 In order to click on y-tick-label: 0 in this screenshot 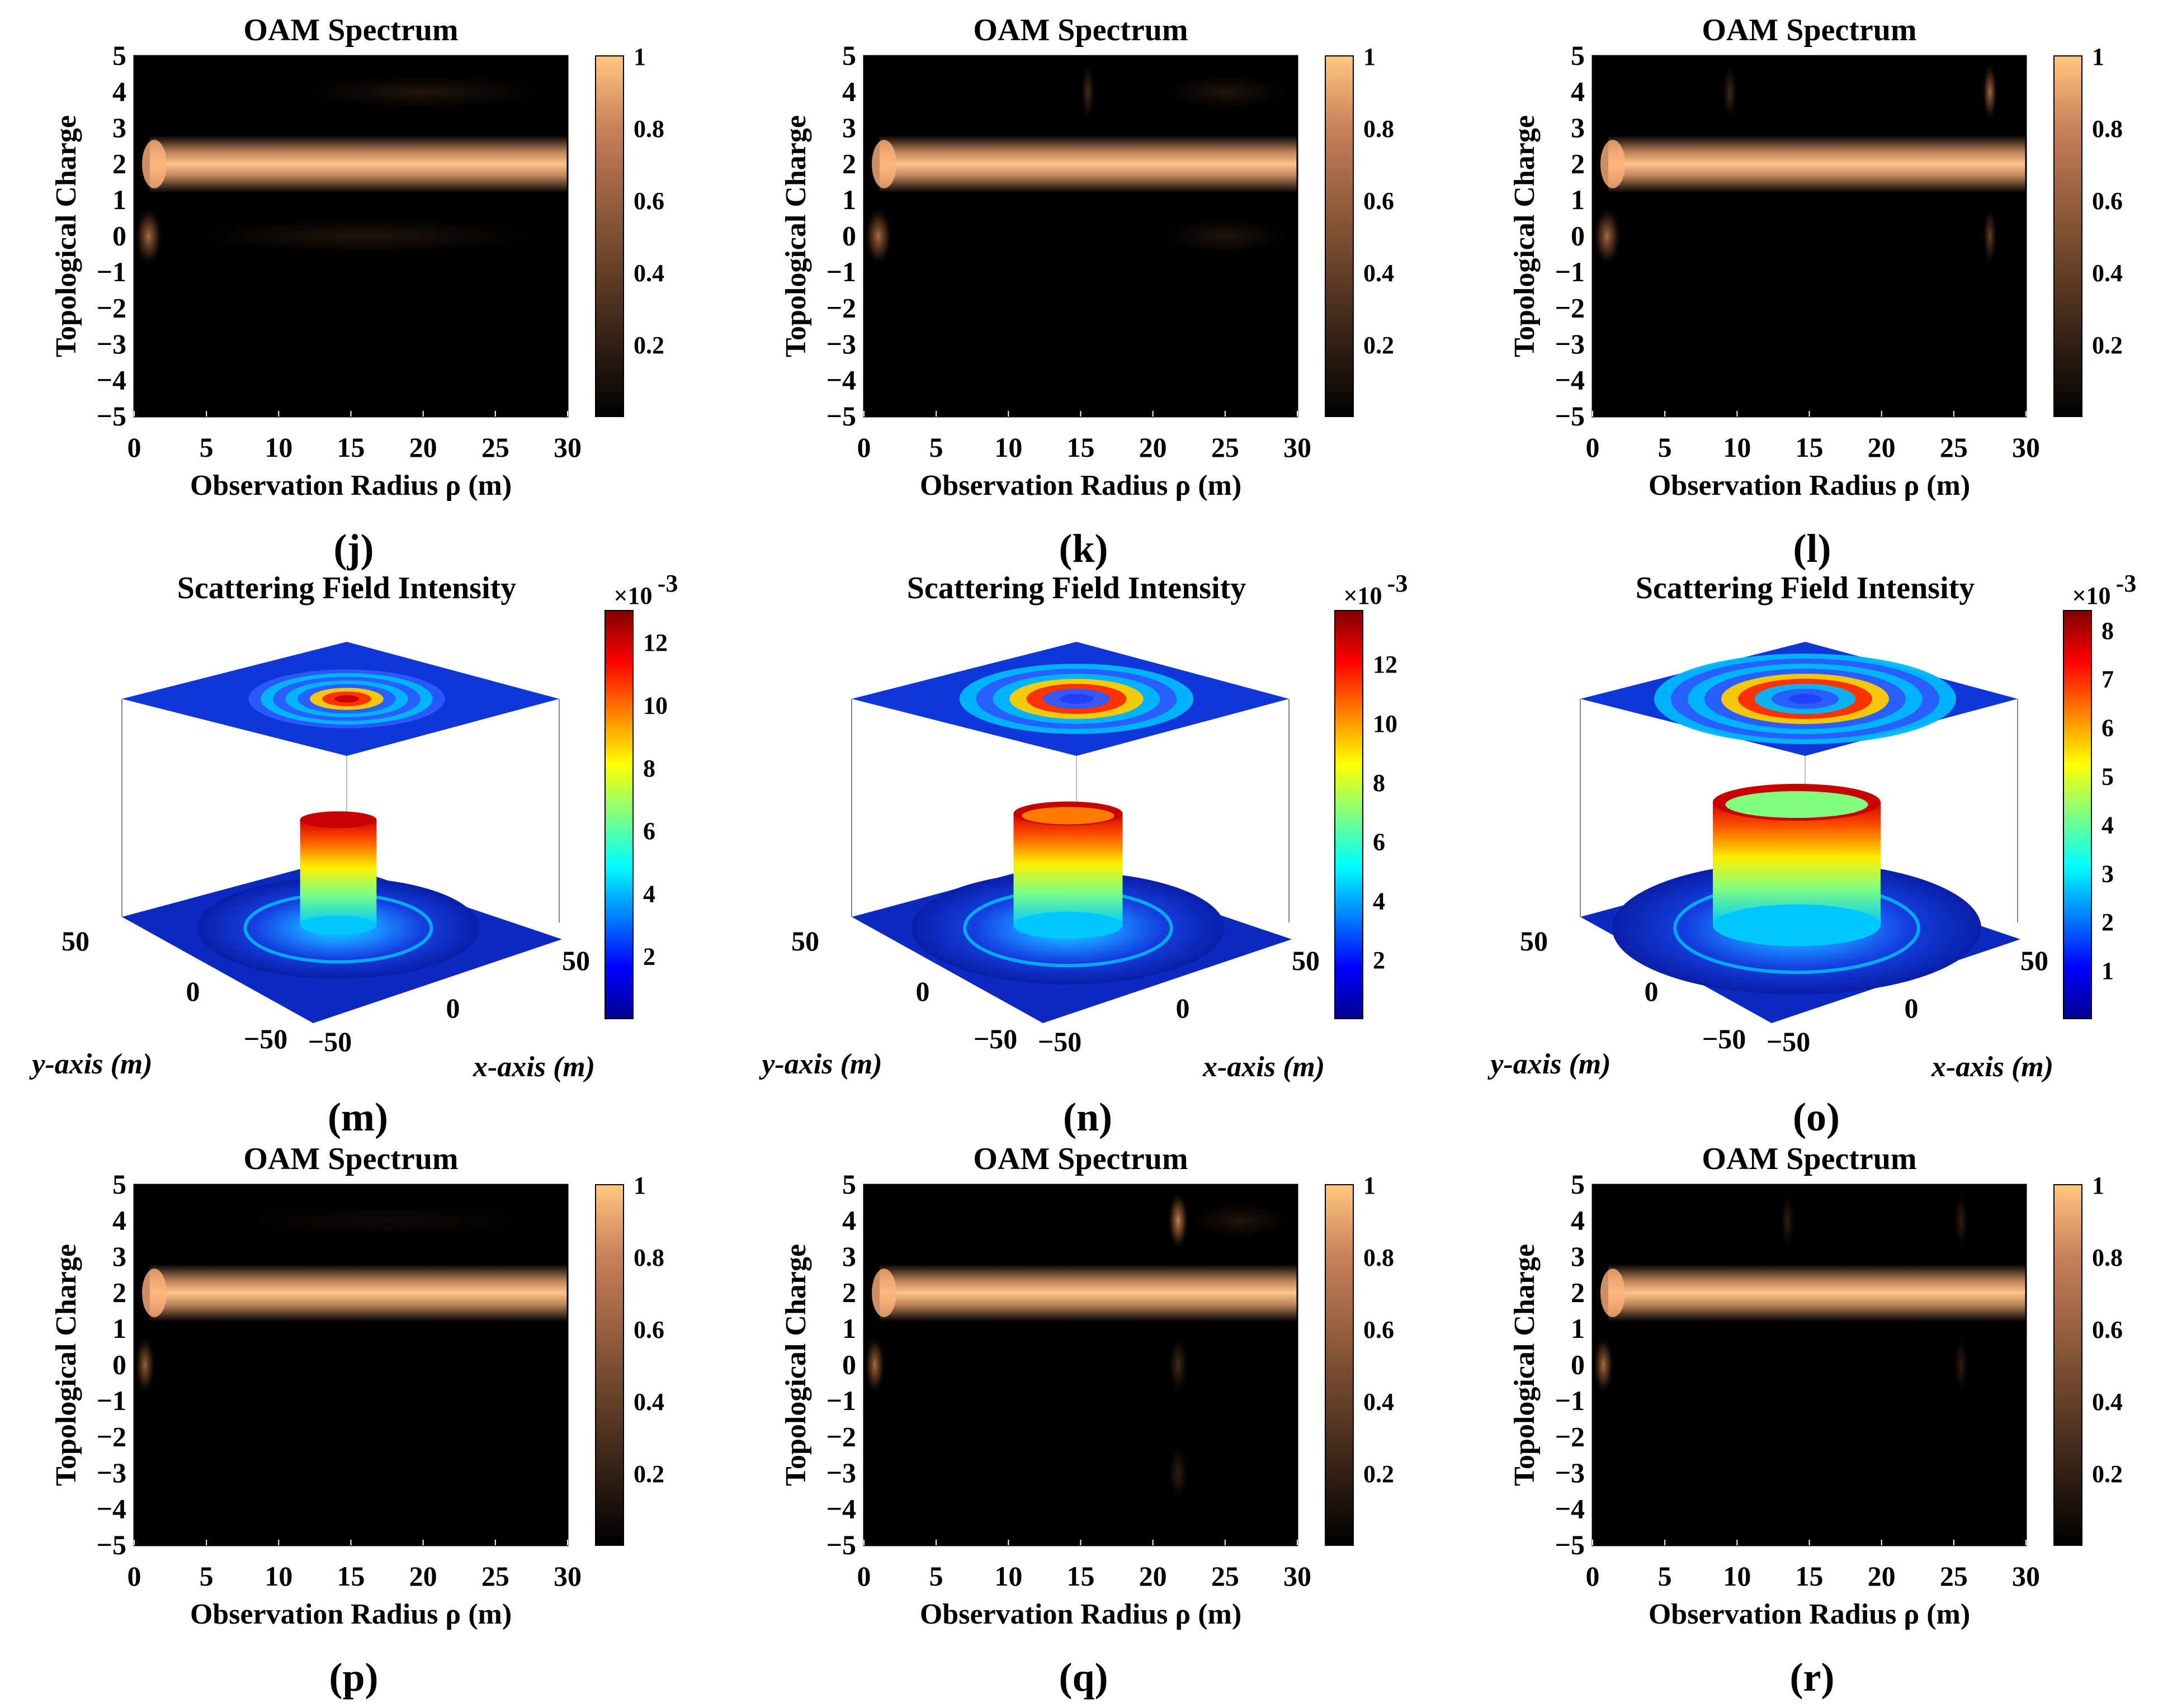, I will do `click(119, 1364)`.